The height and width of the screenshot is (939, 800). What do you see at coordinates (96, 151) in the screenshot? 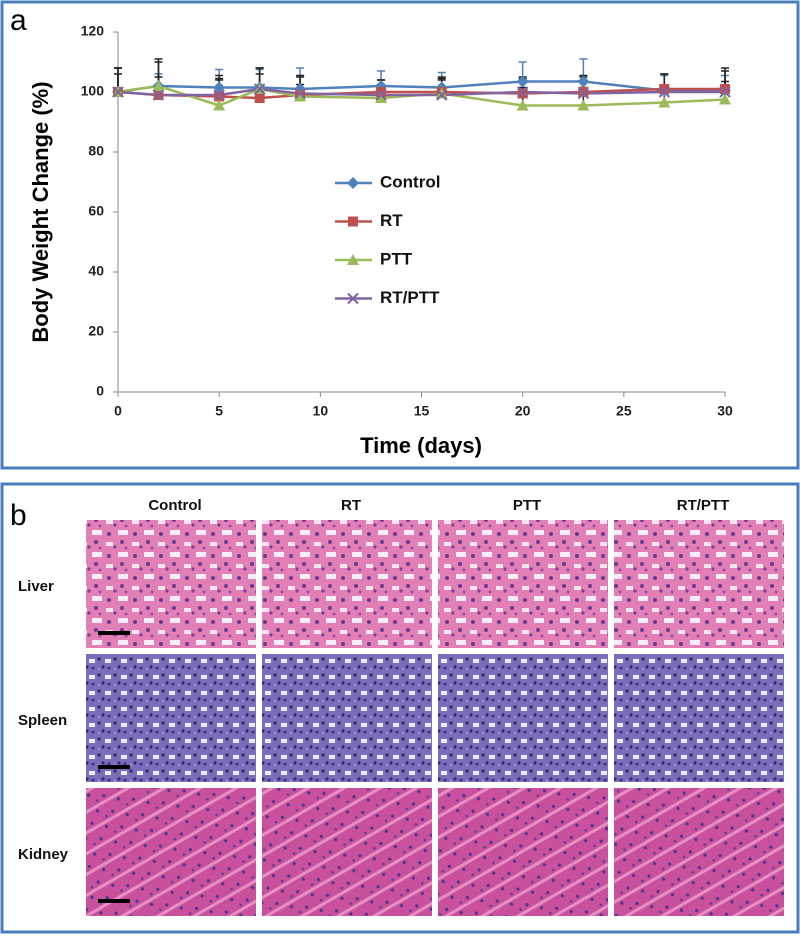
I see `y-tick-label: 80` at bounding box center [96, 151].